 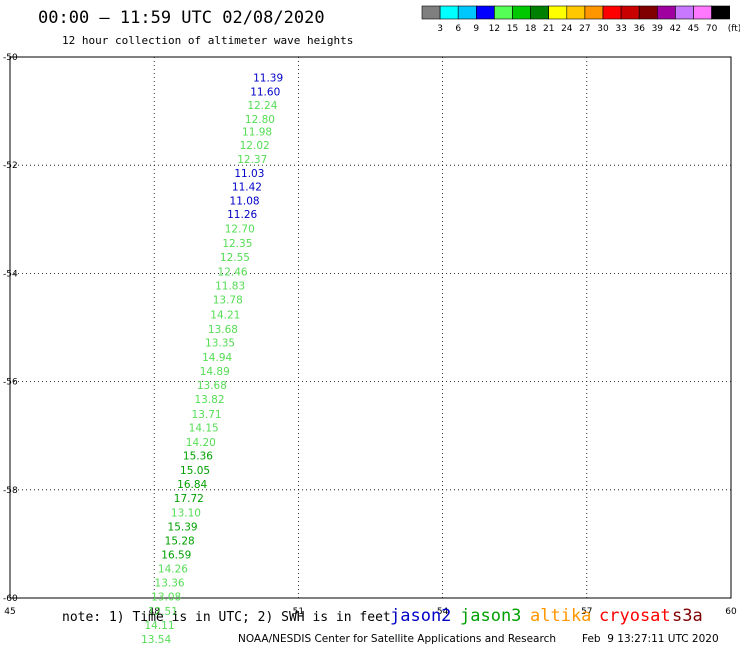 I want to click on y-tick-label: -54, so click(x=10, y=274).